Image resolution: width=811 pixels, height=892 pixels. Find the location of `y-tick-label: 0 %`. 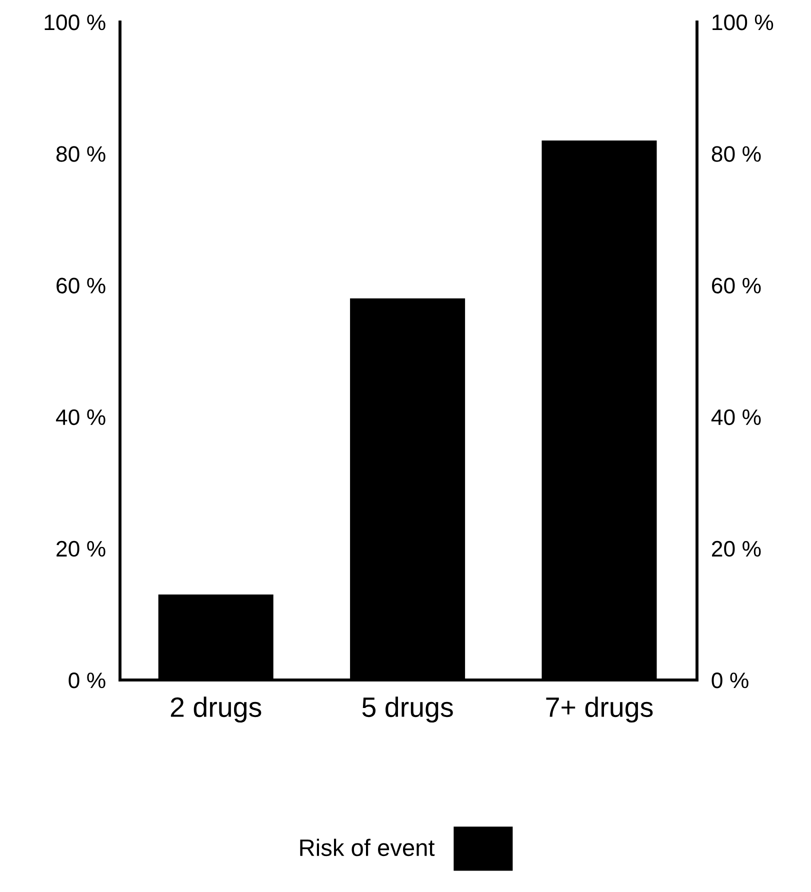

y-tick-label: 0 % is located at coordinates (87, 680).